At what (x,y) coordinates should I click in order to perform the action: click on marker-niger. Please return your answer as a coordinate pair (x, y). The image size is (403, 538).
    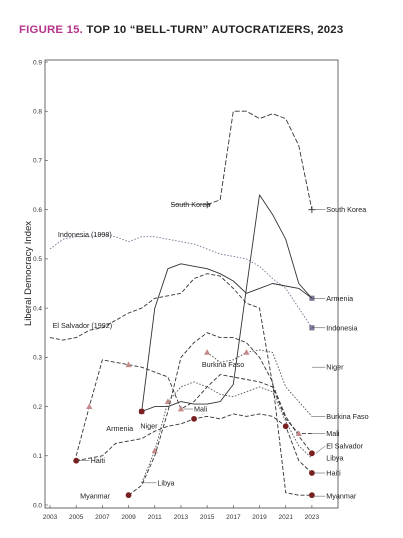
    Looking at the image, I should click on (141, 411).